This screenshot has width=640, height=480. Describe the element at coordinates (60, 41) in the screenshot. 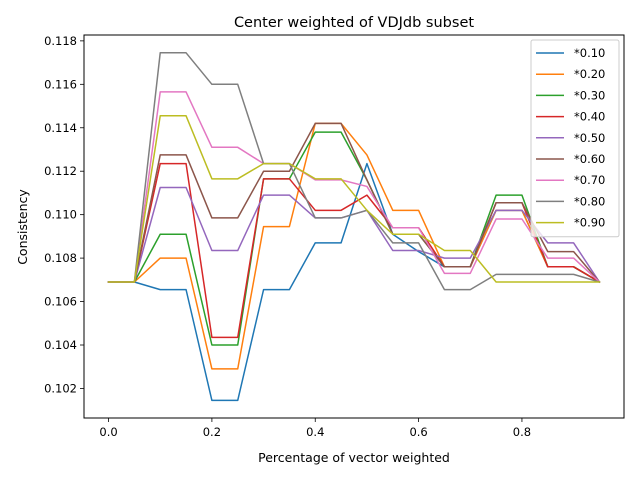

I see `y-tick-label: 0.118` at that location.